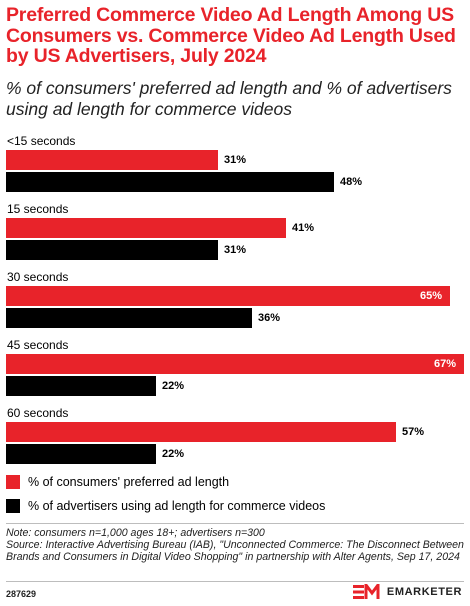  Describe the element at coordinates (269, 318) in the screenshot. I see `data-label-advertisers: 36%` at that location.